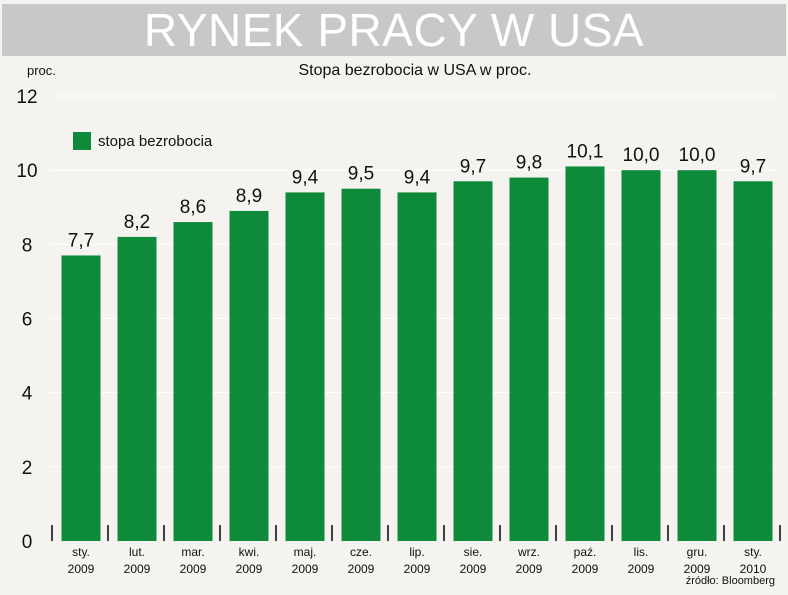 This screenshot has height=595, width=788. I want to click on data-label: 8,2, so click(137, 222).